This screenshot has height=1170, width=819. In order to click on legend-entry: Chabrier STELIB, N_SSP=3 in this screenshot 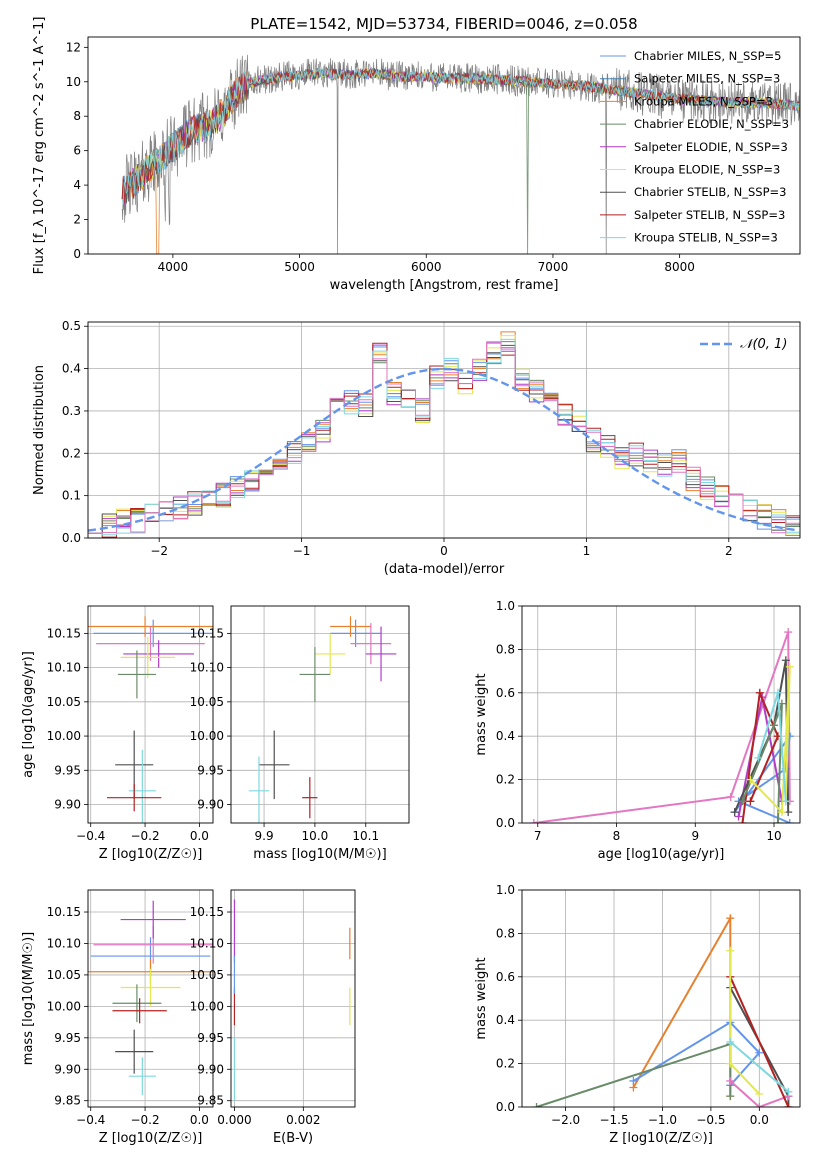, I will do `click(710, 192)`.